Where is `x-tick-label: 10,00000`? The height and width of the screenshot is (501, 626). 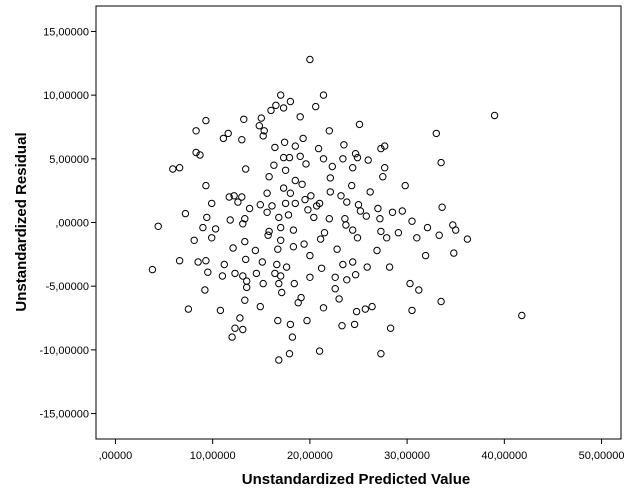
x-tick-label: 10,00000 is located at coordinates (213, 456).